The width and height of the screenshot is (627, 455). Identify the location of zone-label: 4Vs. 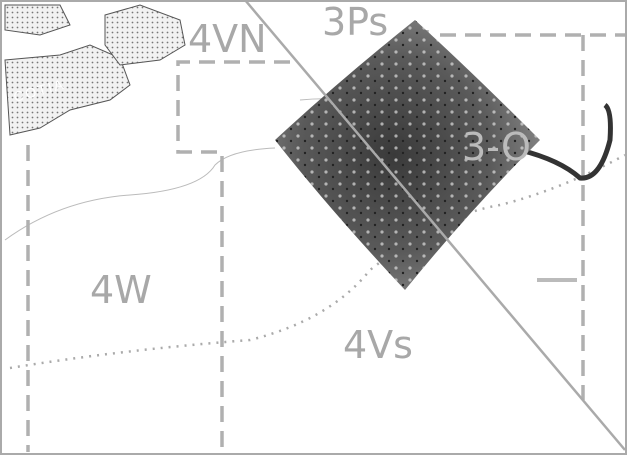
(378, 345).